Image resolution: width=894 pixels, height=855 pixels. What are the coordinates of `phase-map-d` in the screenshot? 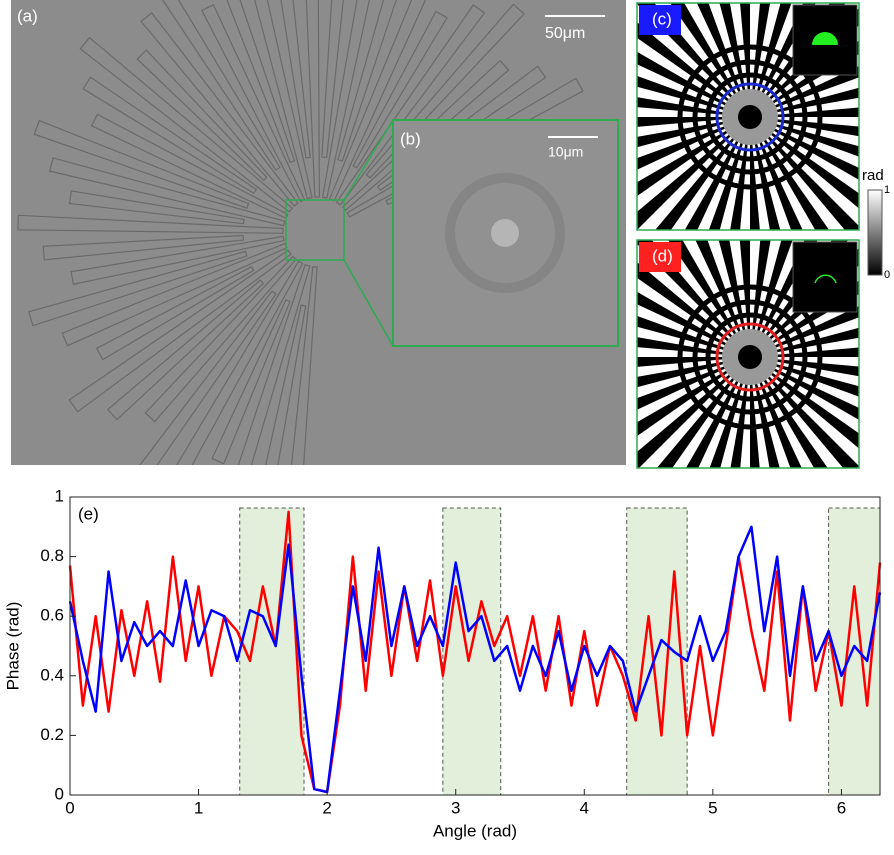 It's located at (748, 354).